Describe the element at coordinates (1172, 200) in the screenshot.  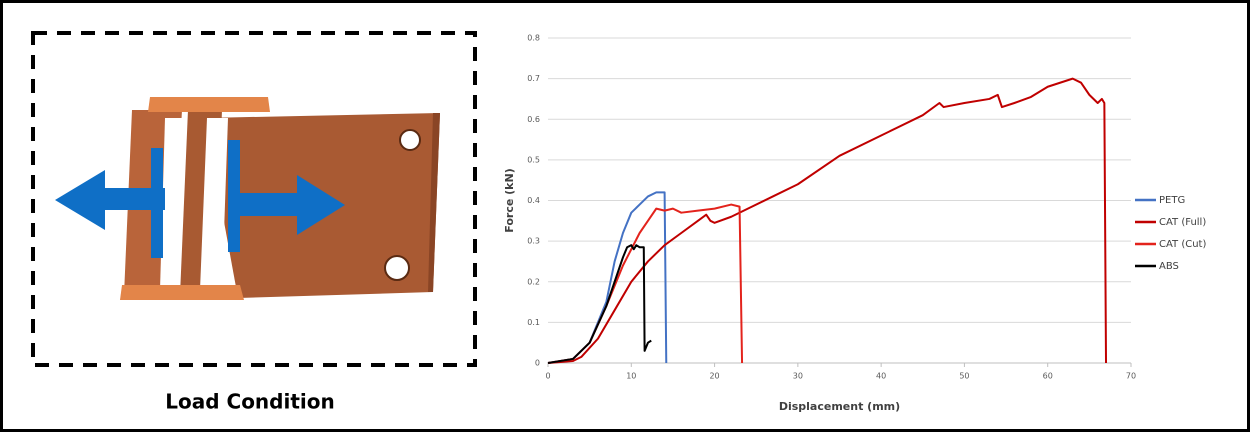
I see `legend-label: PETG` at that location.